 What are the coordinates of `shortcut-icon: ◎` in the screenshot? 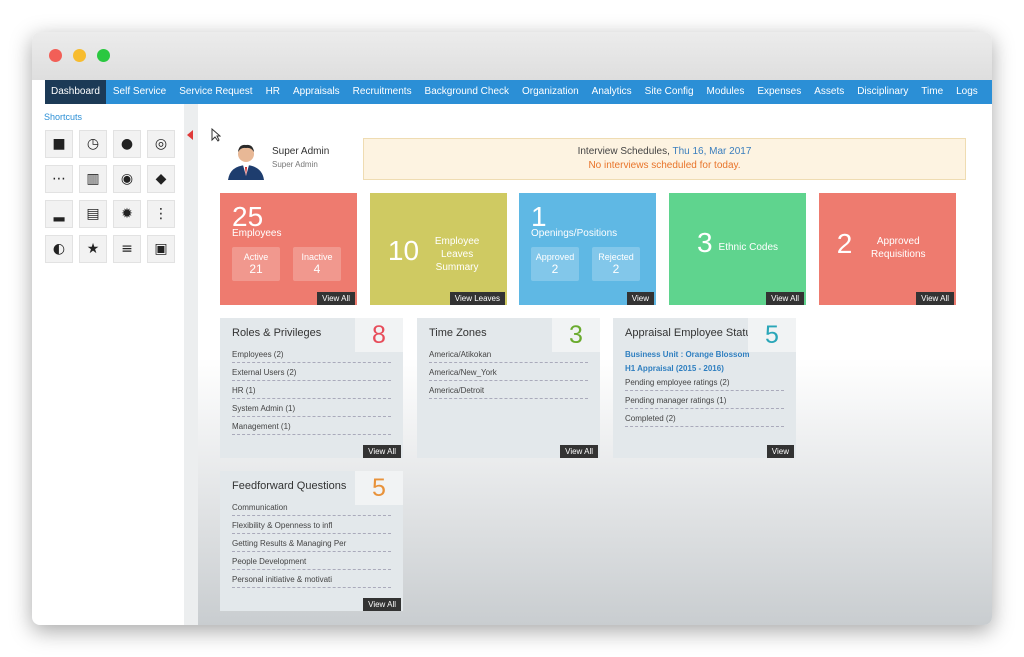 It's located at (161, 144).